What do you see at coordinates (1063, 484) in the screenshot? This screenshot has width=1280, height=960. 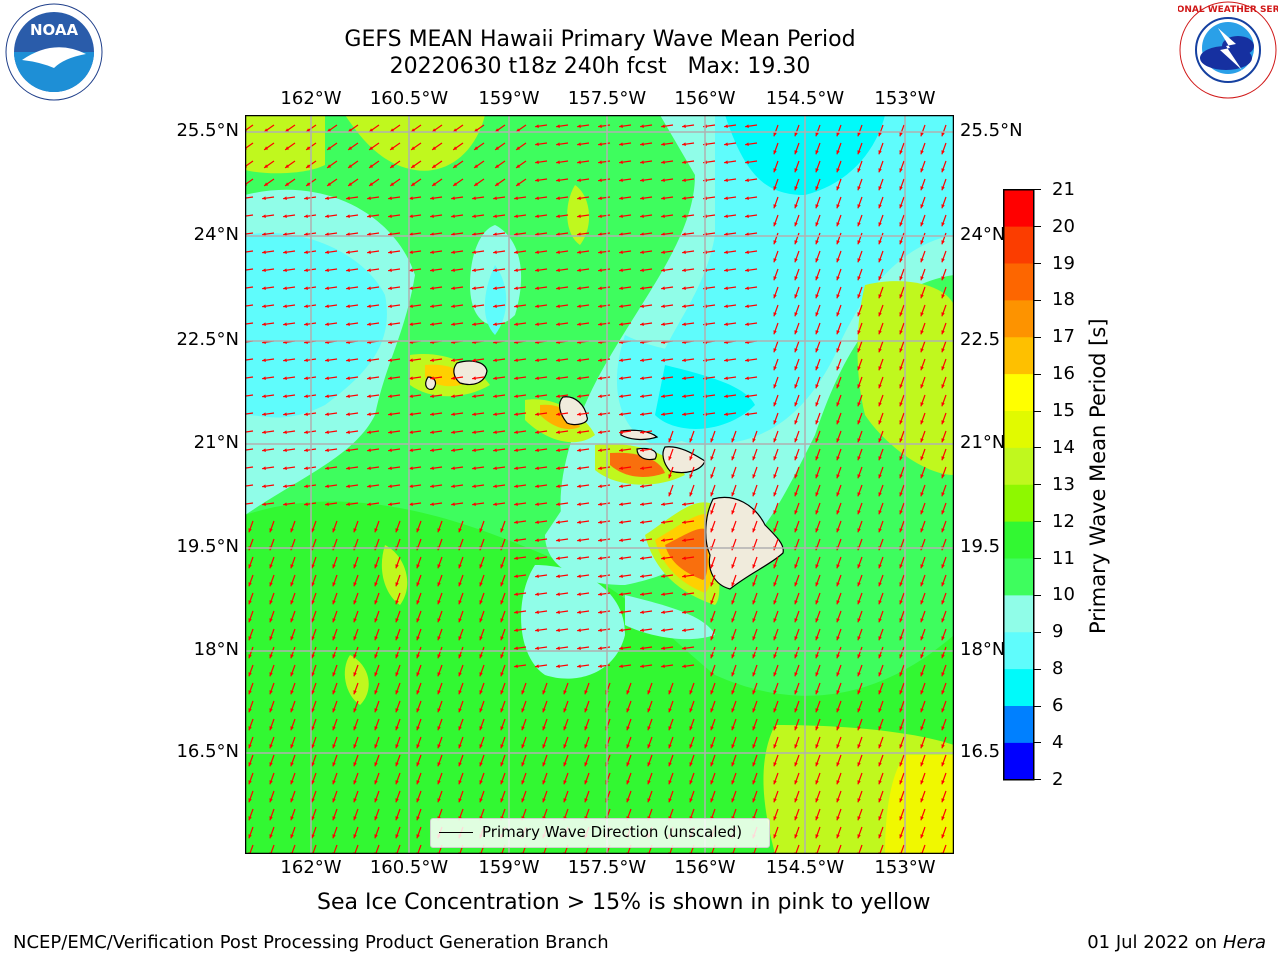 I see `colorbar-tick-label: 13` at bounding box center [1063, 484].